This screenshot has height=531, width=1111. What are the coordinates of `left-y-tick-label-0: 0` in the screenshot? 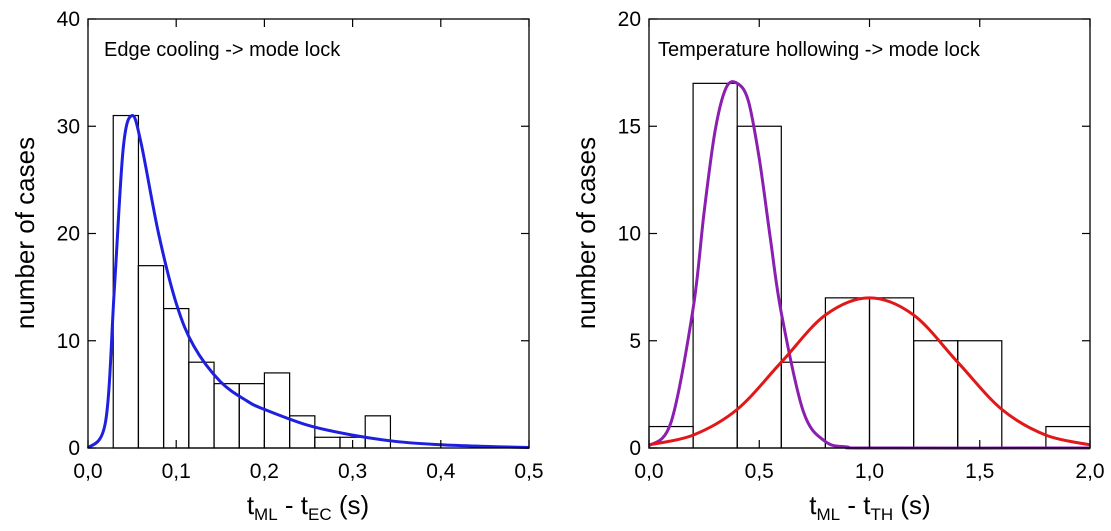 It's located at (74, 448).